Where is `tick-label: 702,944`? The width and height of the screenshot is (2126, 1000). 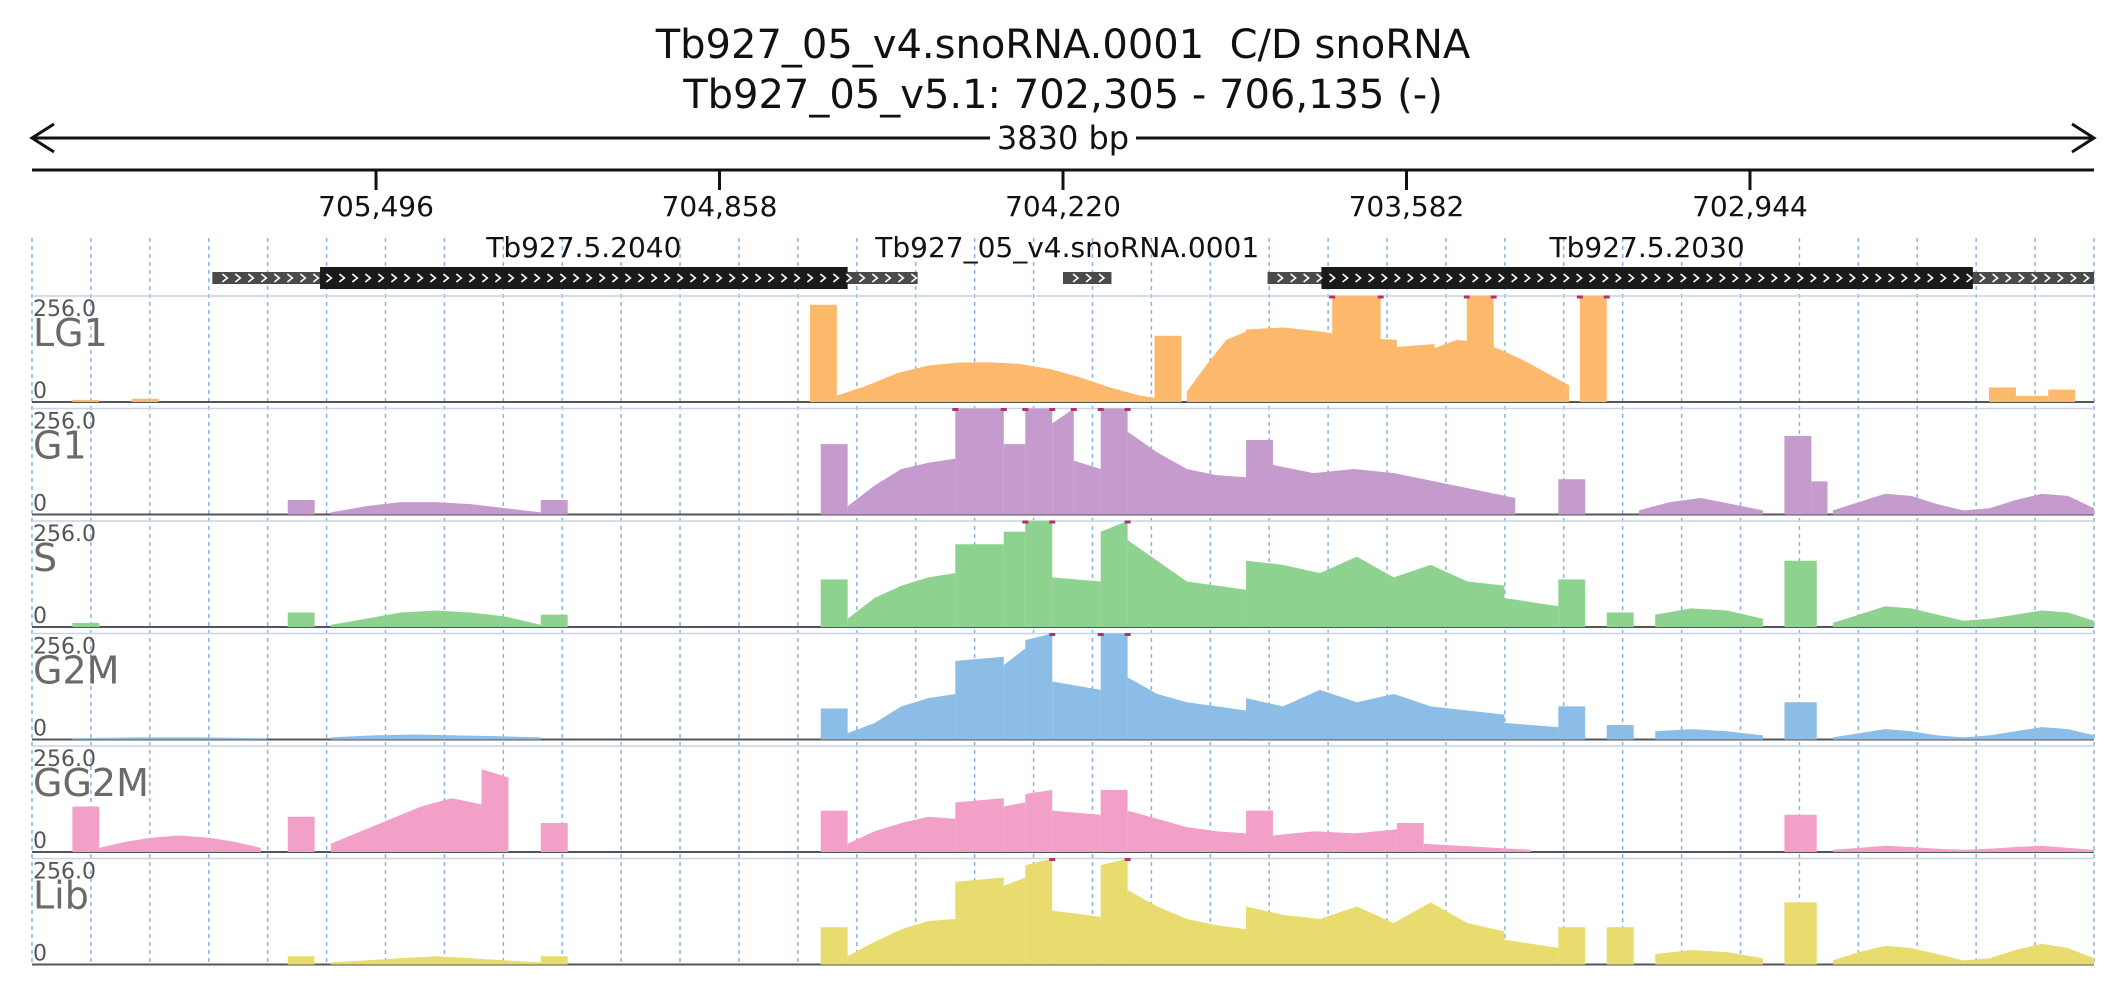 tick-label: 702,944 is located at coordinates (1750, 206).